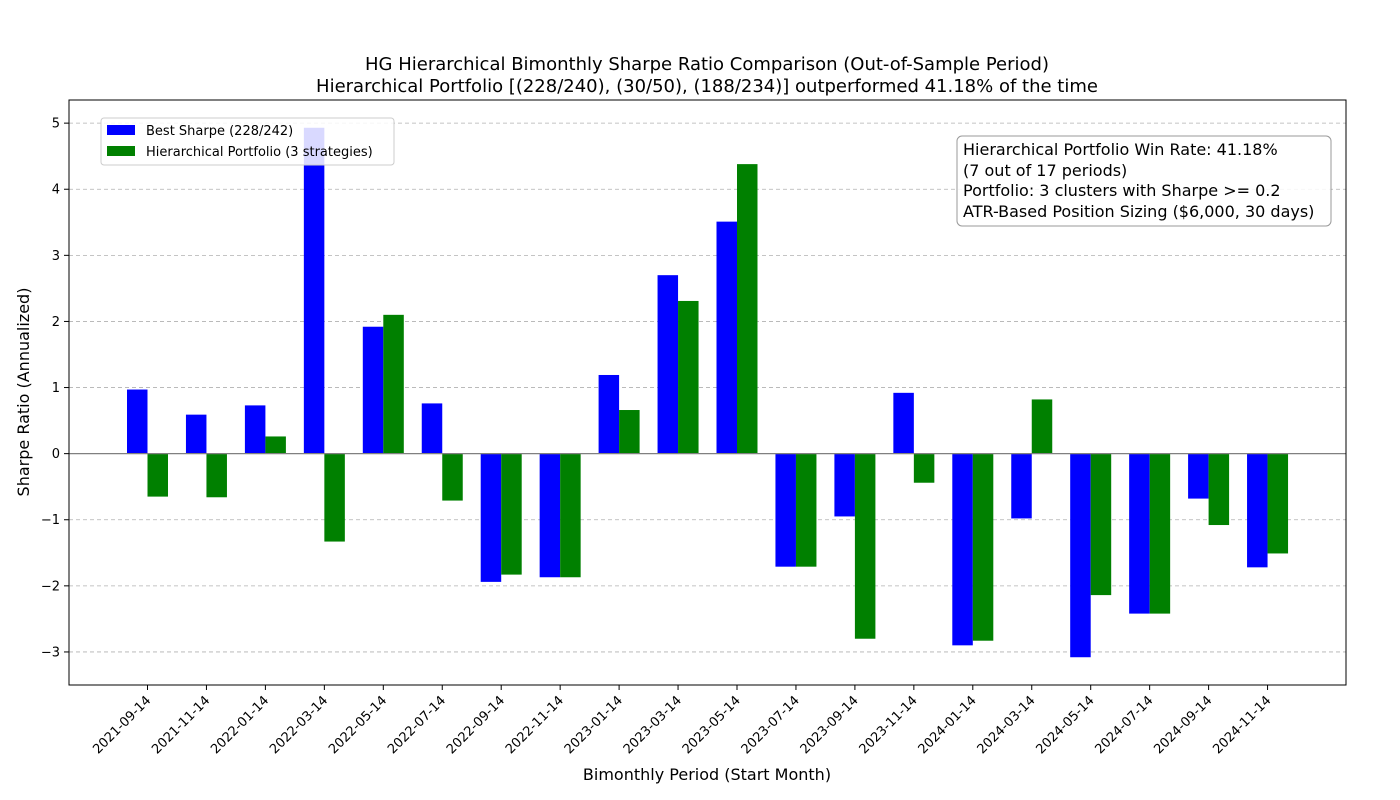 The height and width of the screenshot is (800, 1400). Describe the element at coordinates (56, 322) in the screenshot. I see `y-tick-label: 2` at that location.